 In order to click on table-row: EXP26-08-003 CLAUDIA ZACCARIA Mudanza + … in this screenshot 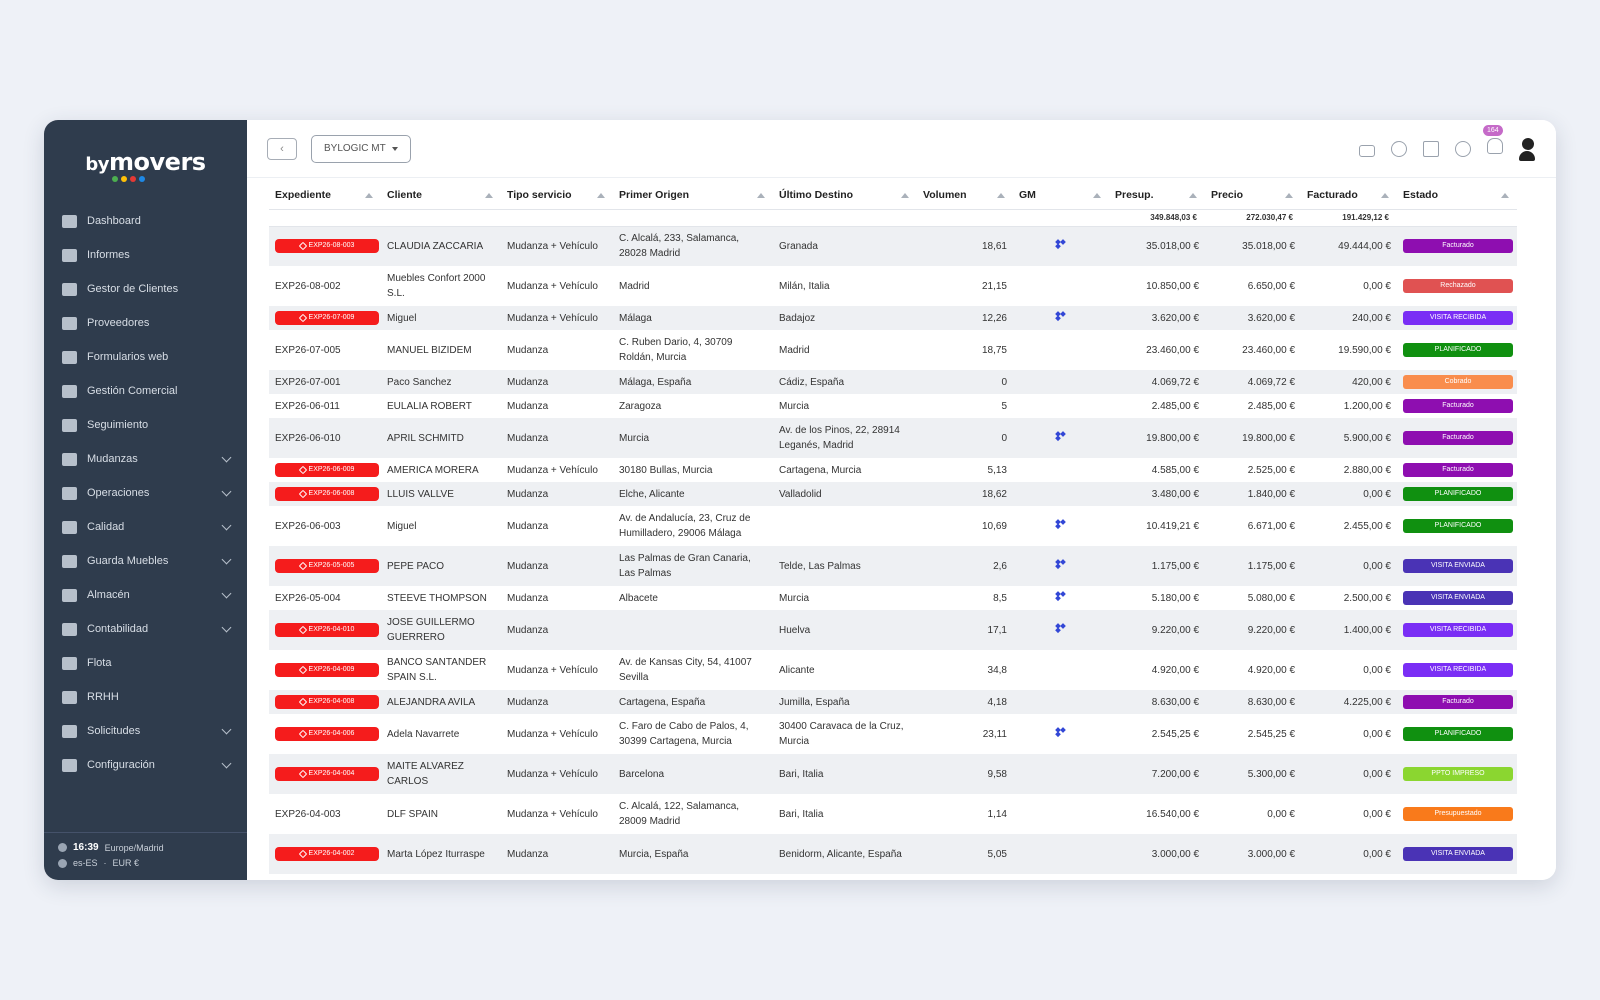, I will do `click(893, 246)`.